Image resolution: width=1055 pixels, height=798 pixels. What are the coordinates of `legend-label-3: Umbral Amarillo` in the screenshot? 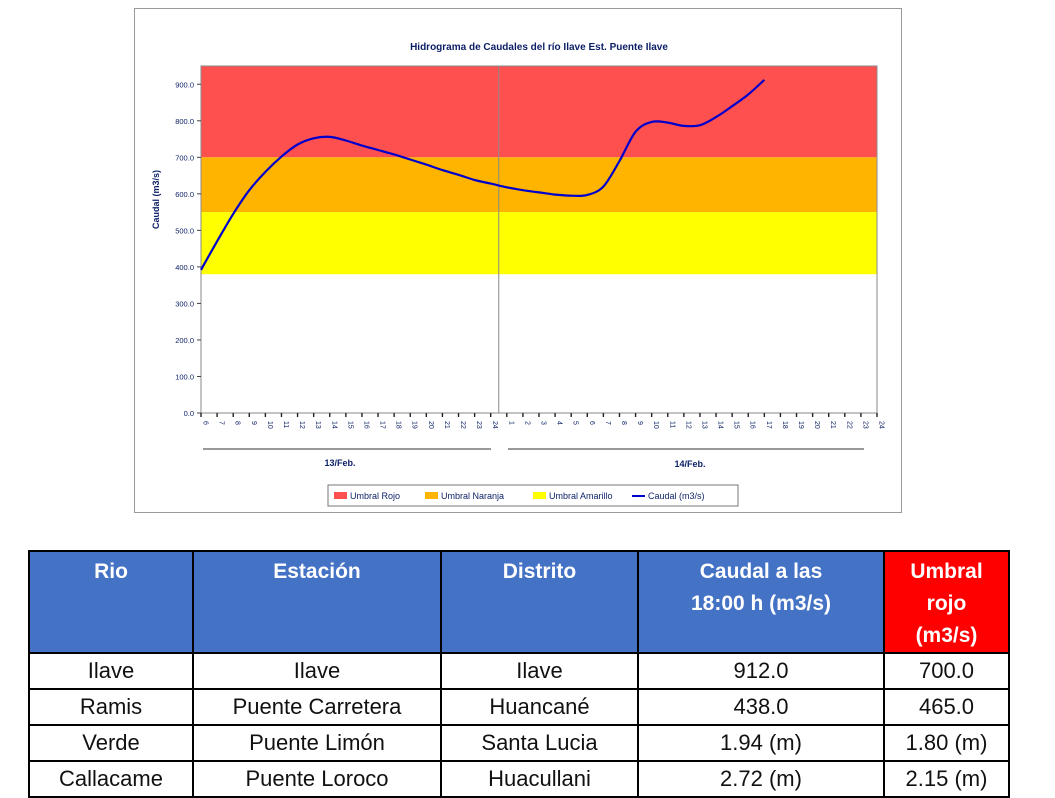 It's located at (581, 496).